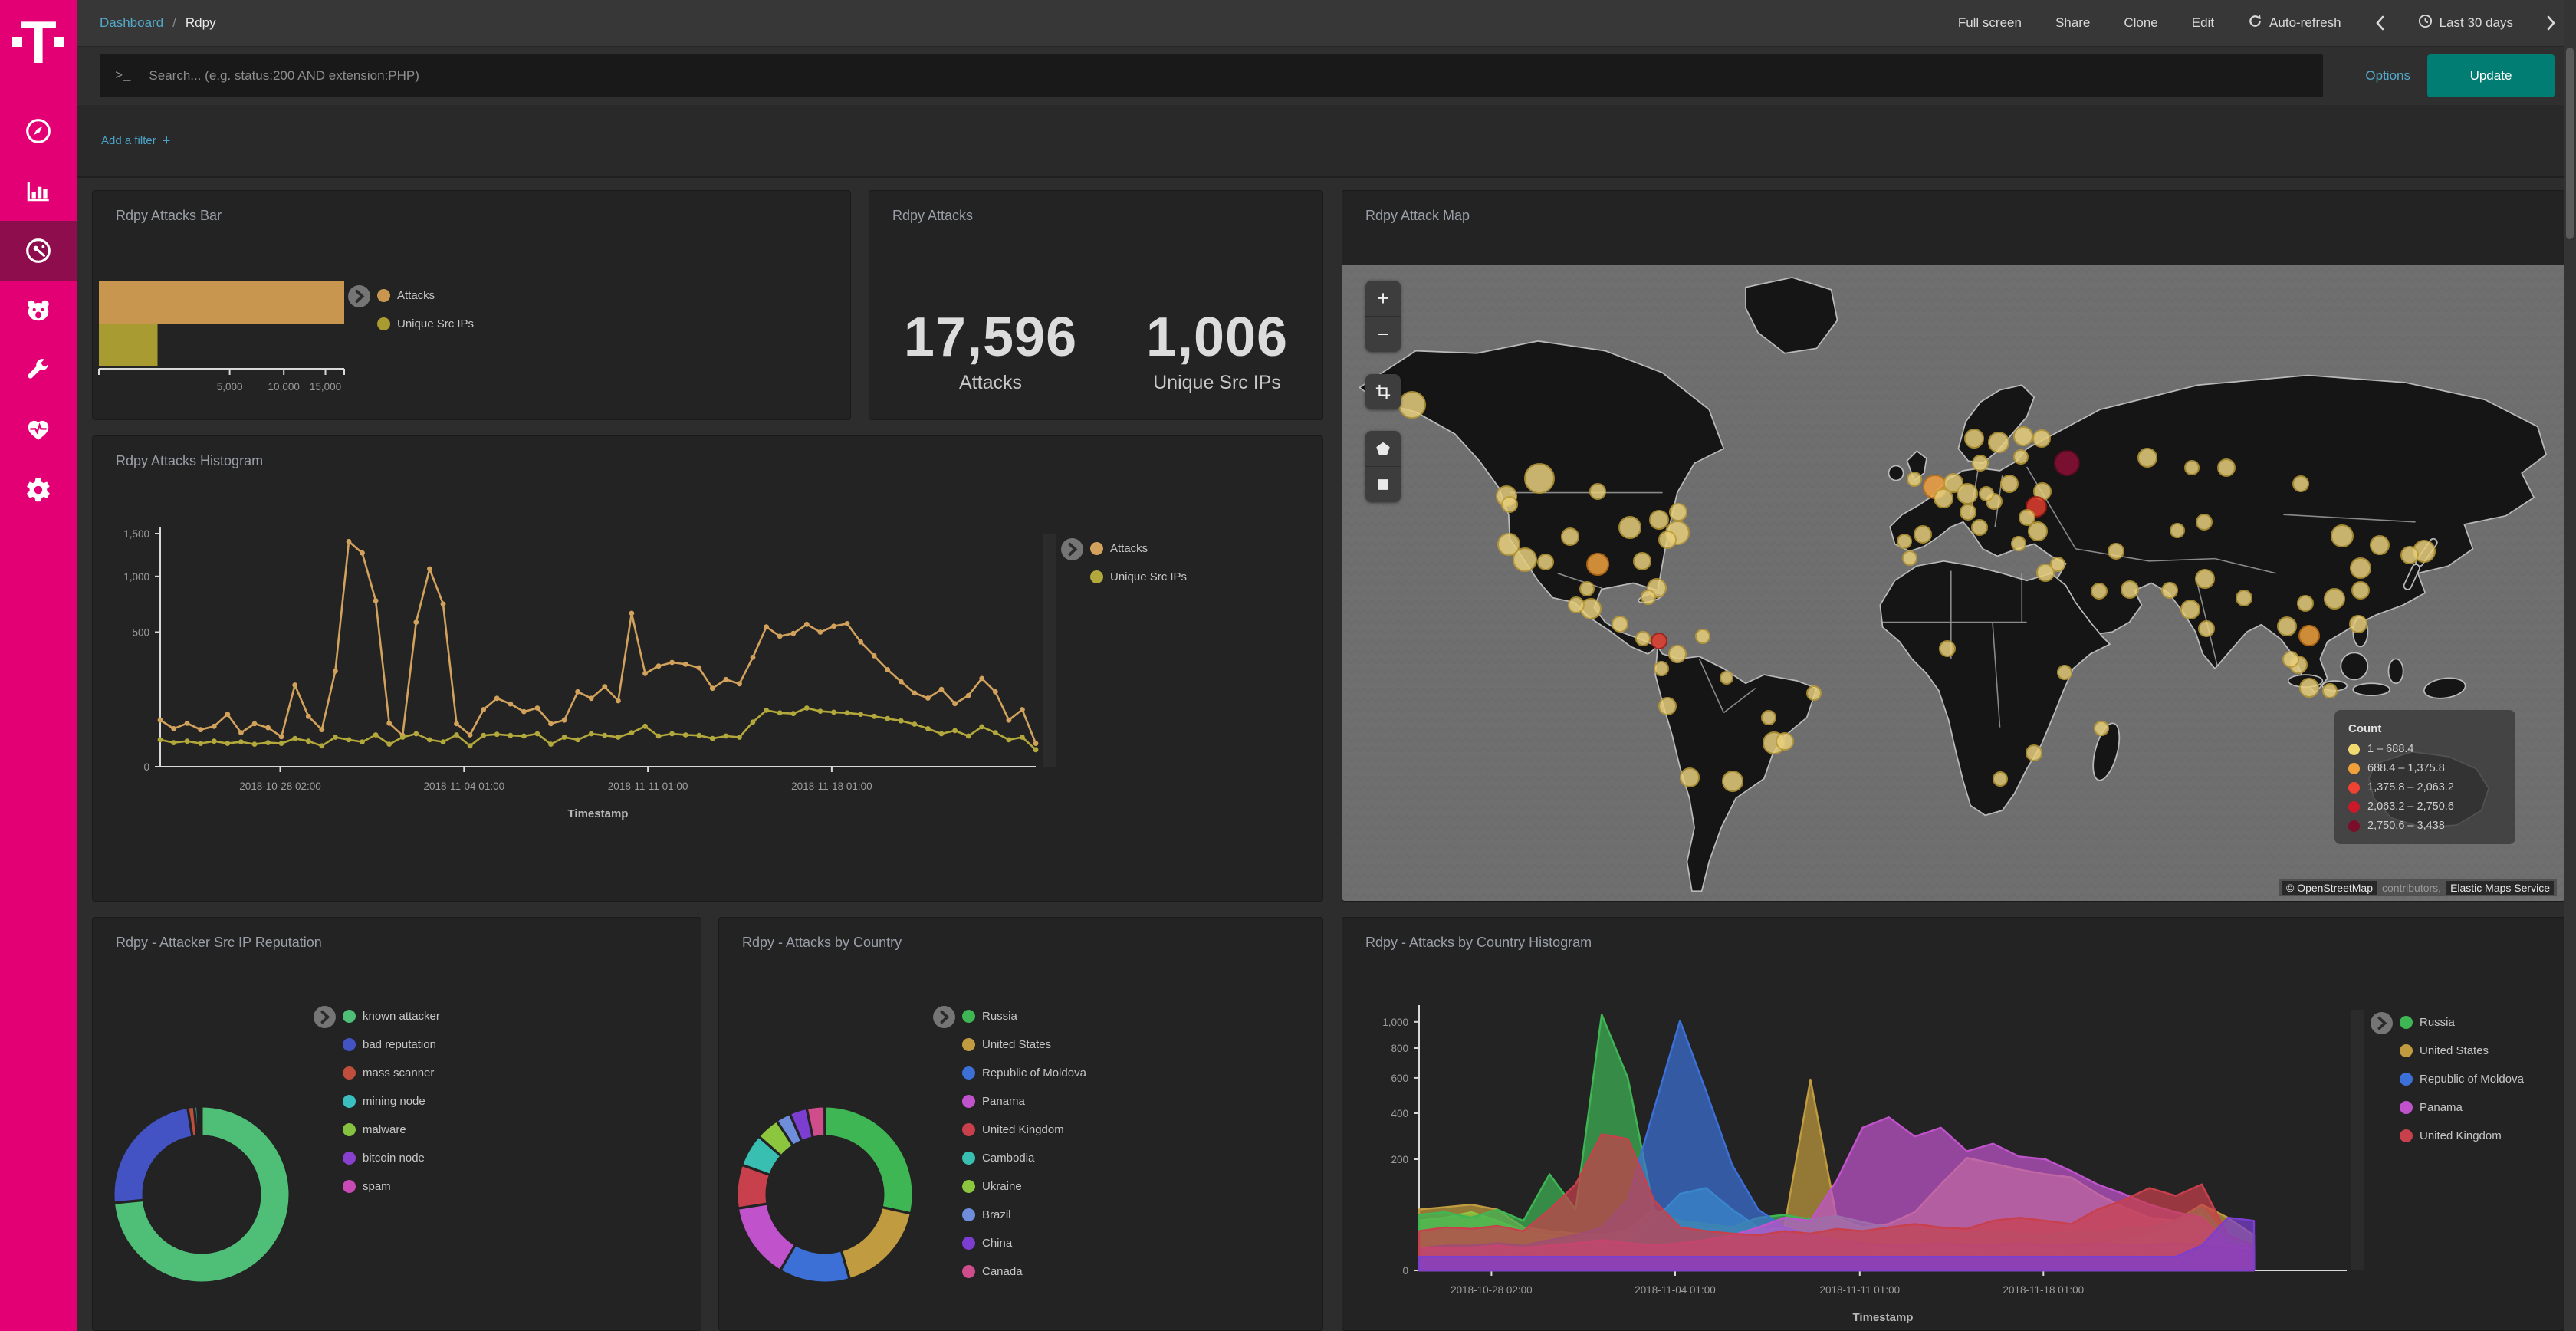 Image resolution: width=2576 pixels, height=1331 pixels. Describe the element at coordinates (153, 1155) in the screenshot. I see `donut-slice-bad-reputation` at that location.